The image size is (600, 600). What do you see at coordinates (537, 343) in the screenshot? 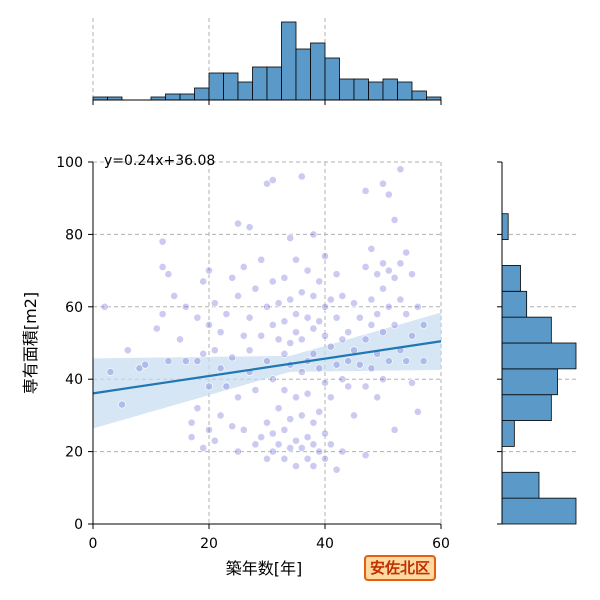
I see `marginal-y-histogram` at bounding box center [537, 343].